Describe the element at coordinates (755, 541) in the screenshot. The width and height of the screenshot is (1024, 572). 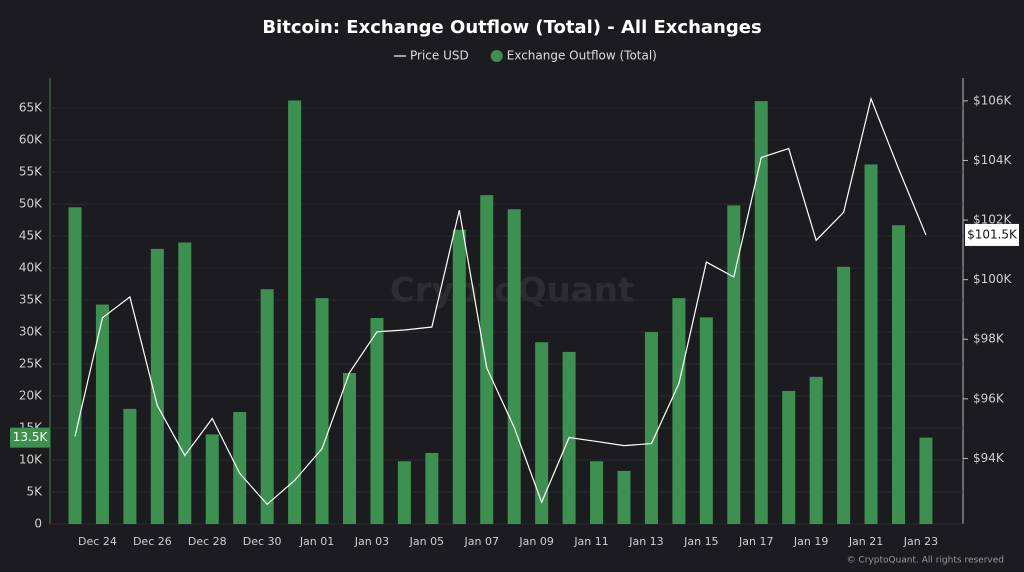
I see `x-tick-label: Jan 17` at that location.